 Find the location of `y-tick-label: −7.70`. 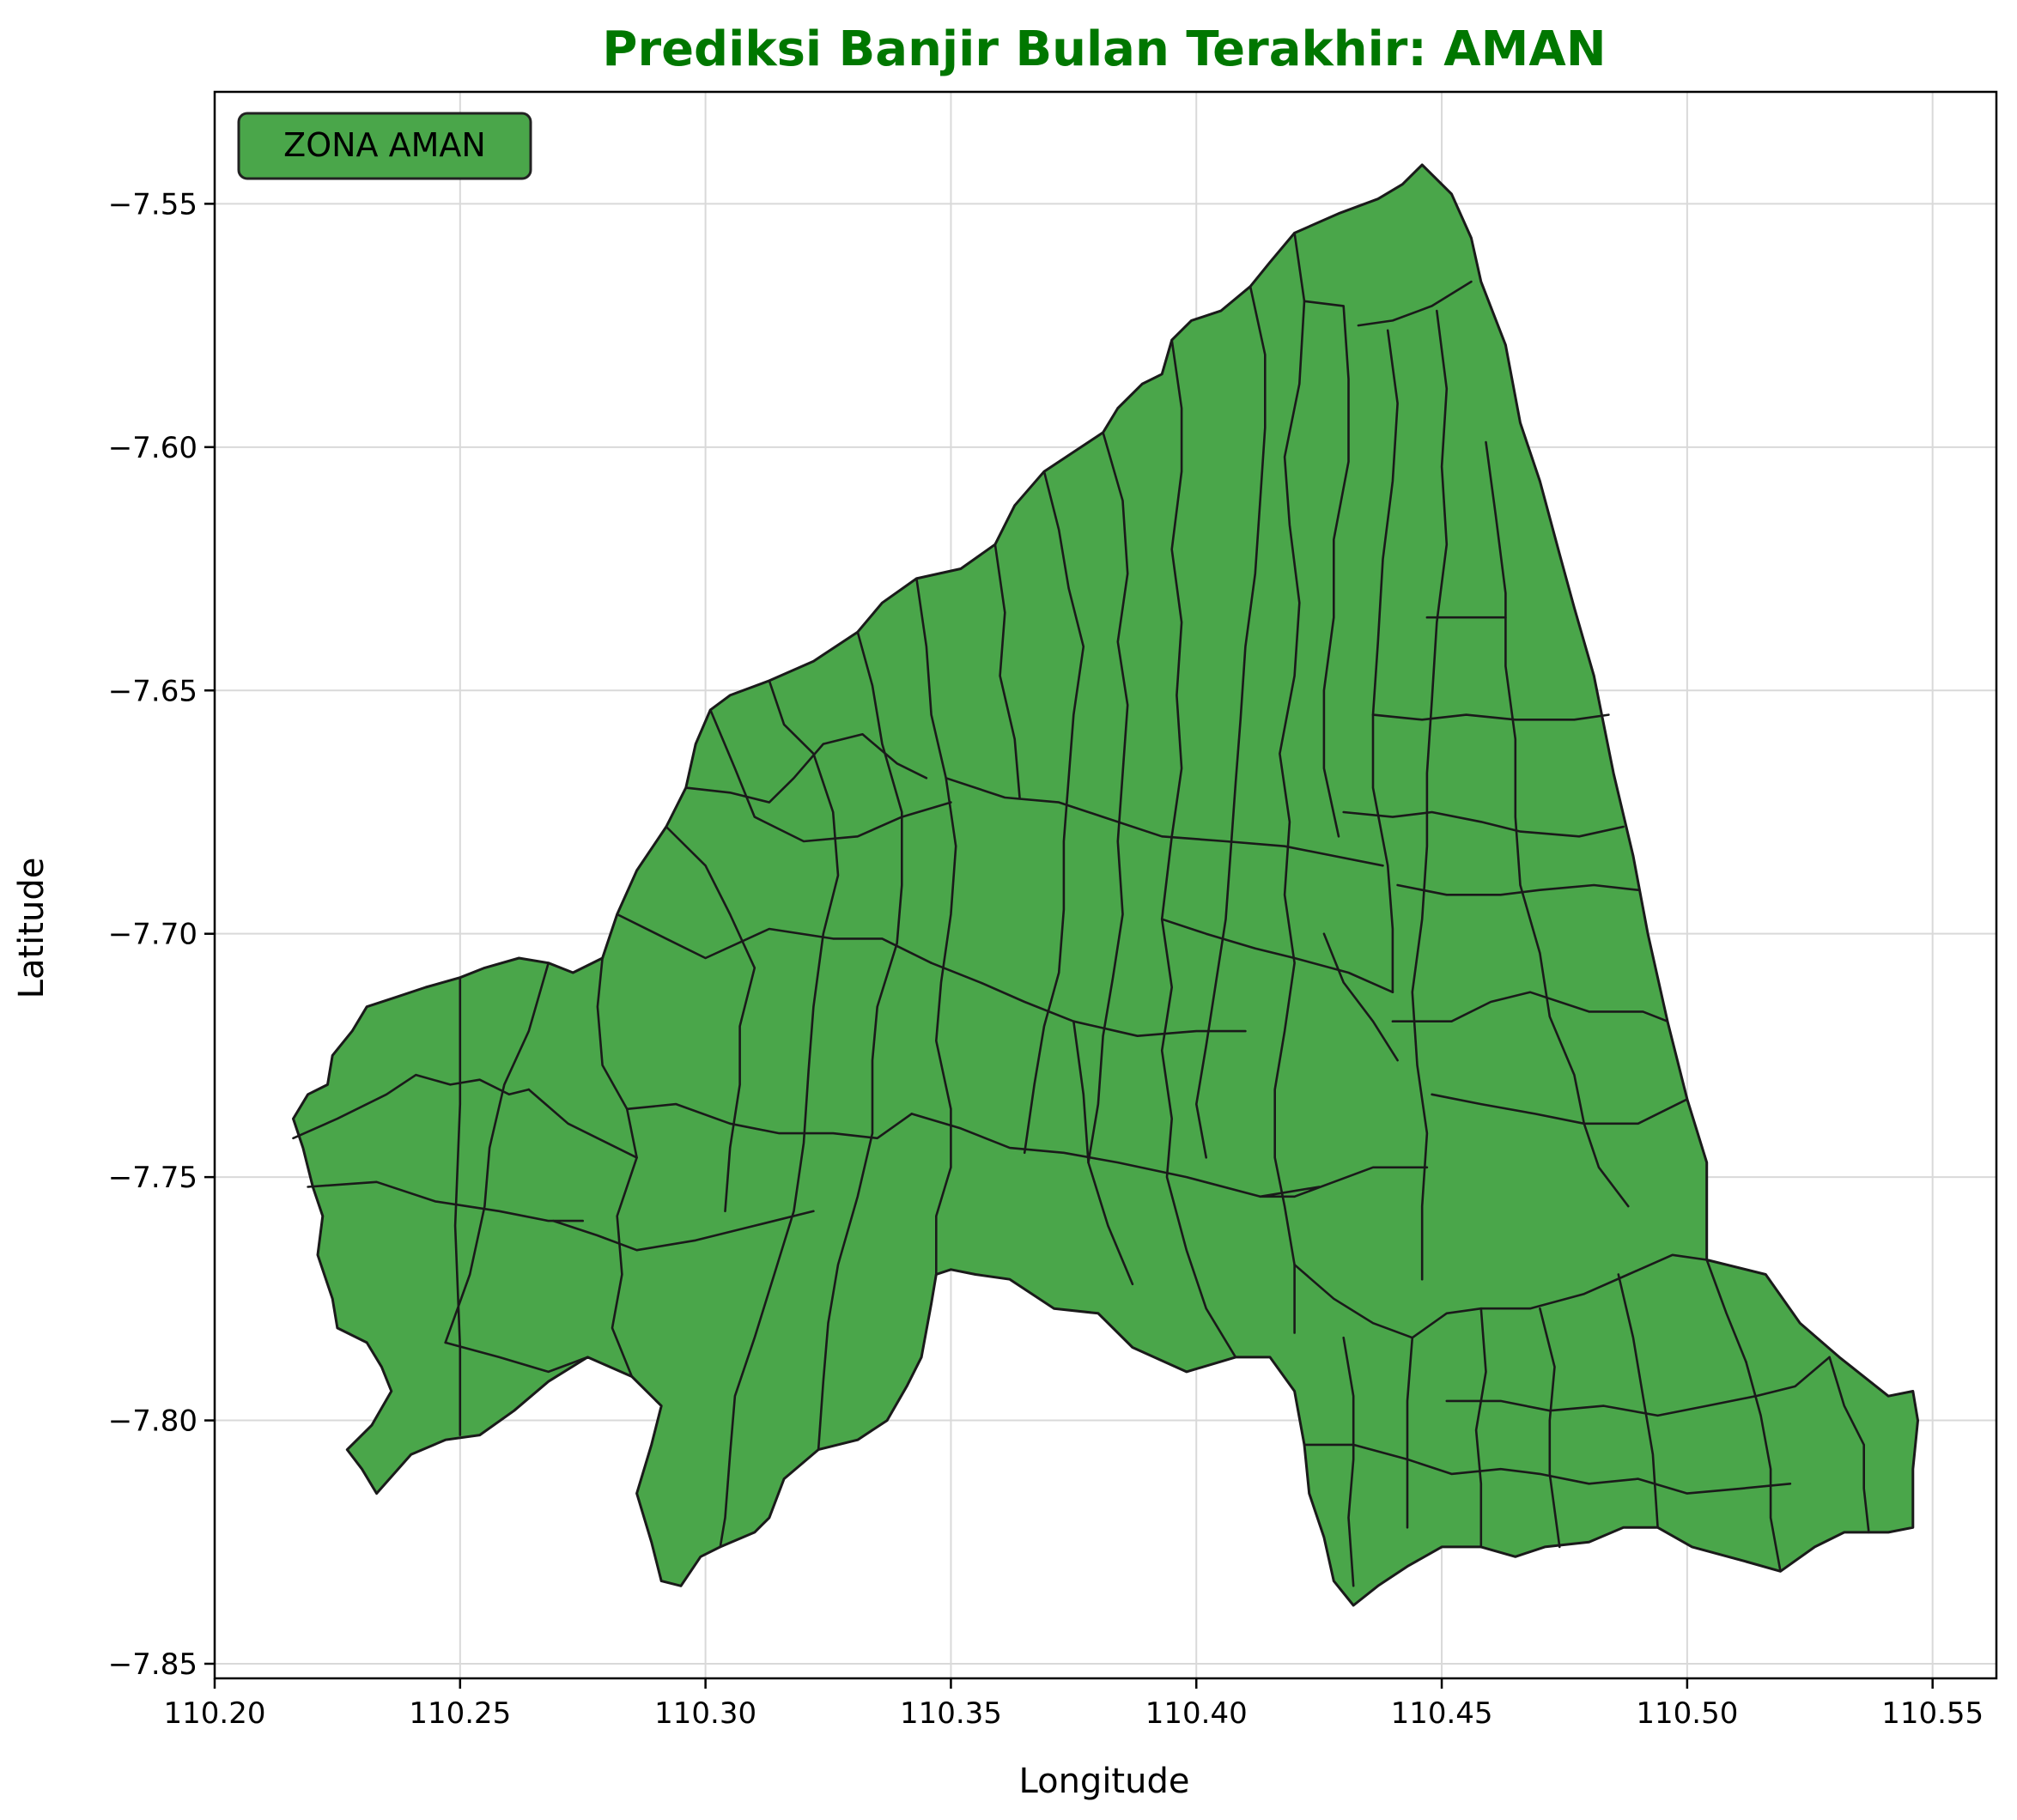

y-tick-label: −7.70 is located at coordinates (152, 935).